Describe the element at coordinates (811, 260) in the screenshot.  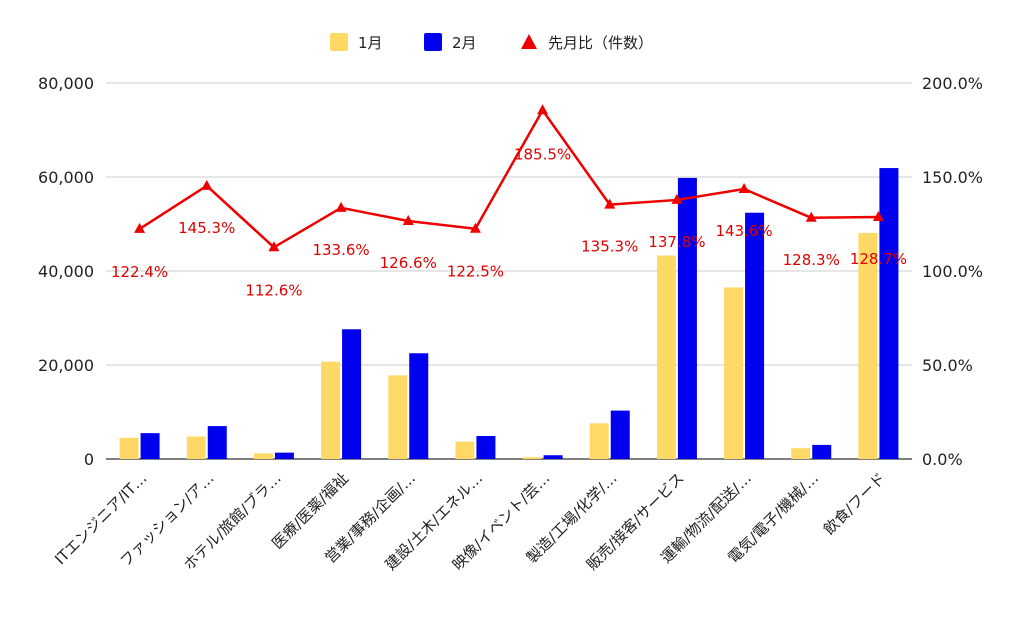
I see `ratio-data-label: 128.3%` at that location.